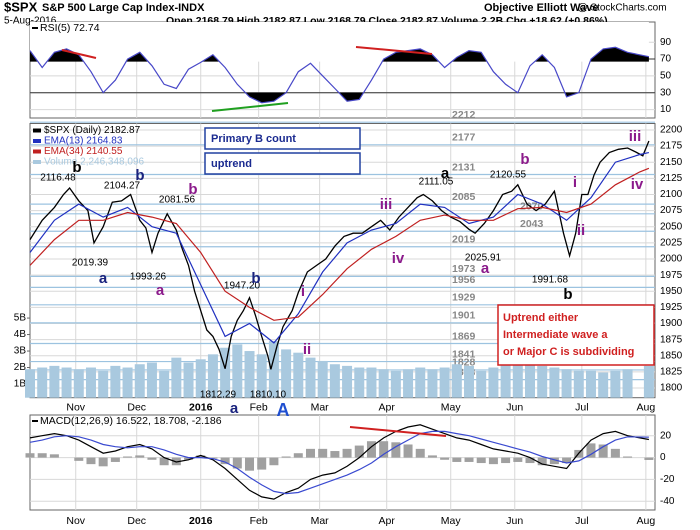  I want to click on y-tick-label: -20, so click(667, 479).